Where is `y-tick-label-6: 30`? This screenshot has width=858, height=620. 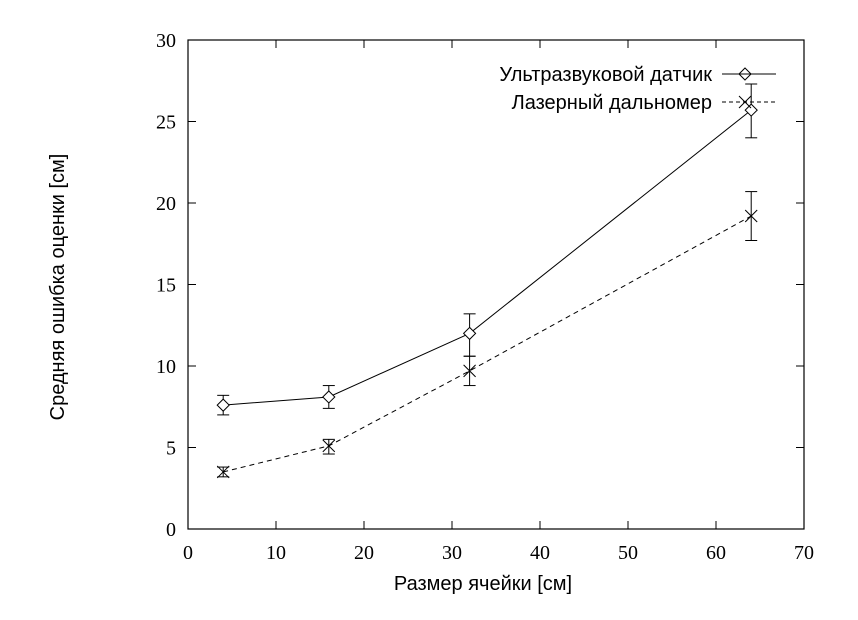 y-tick-label-6: 30 is located at coordinates (166, 41).